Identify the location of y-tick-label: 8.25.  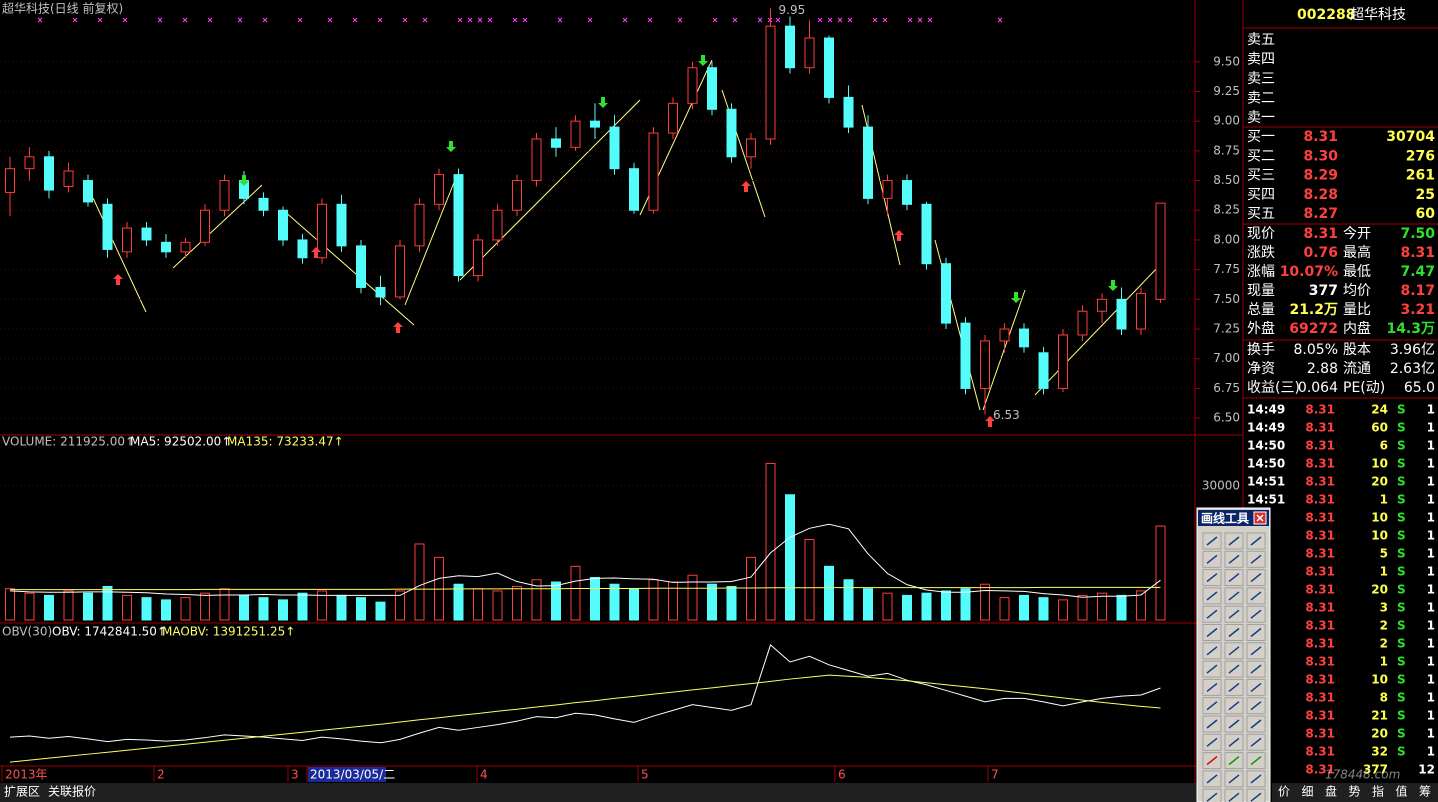
(1226, 210).